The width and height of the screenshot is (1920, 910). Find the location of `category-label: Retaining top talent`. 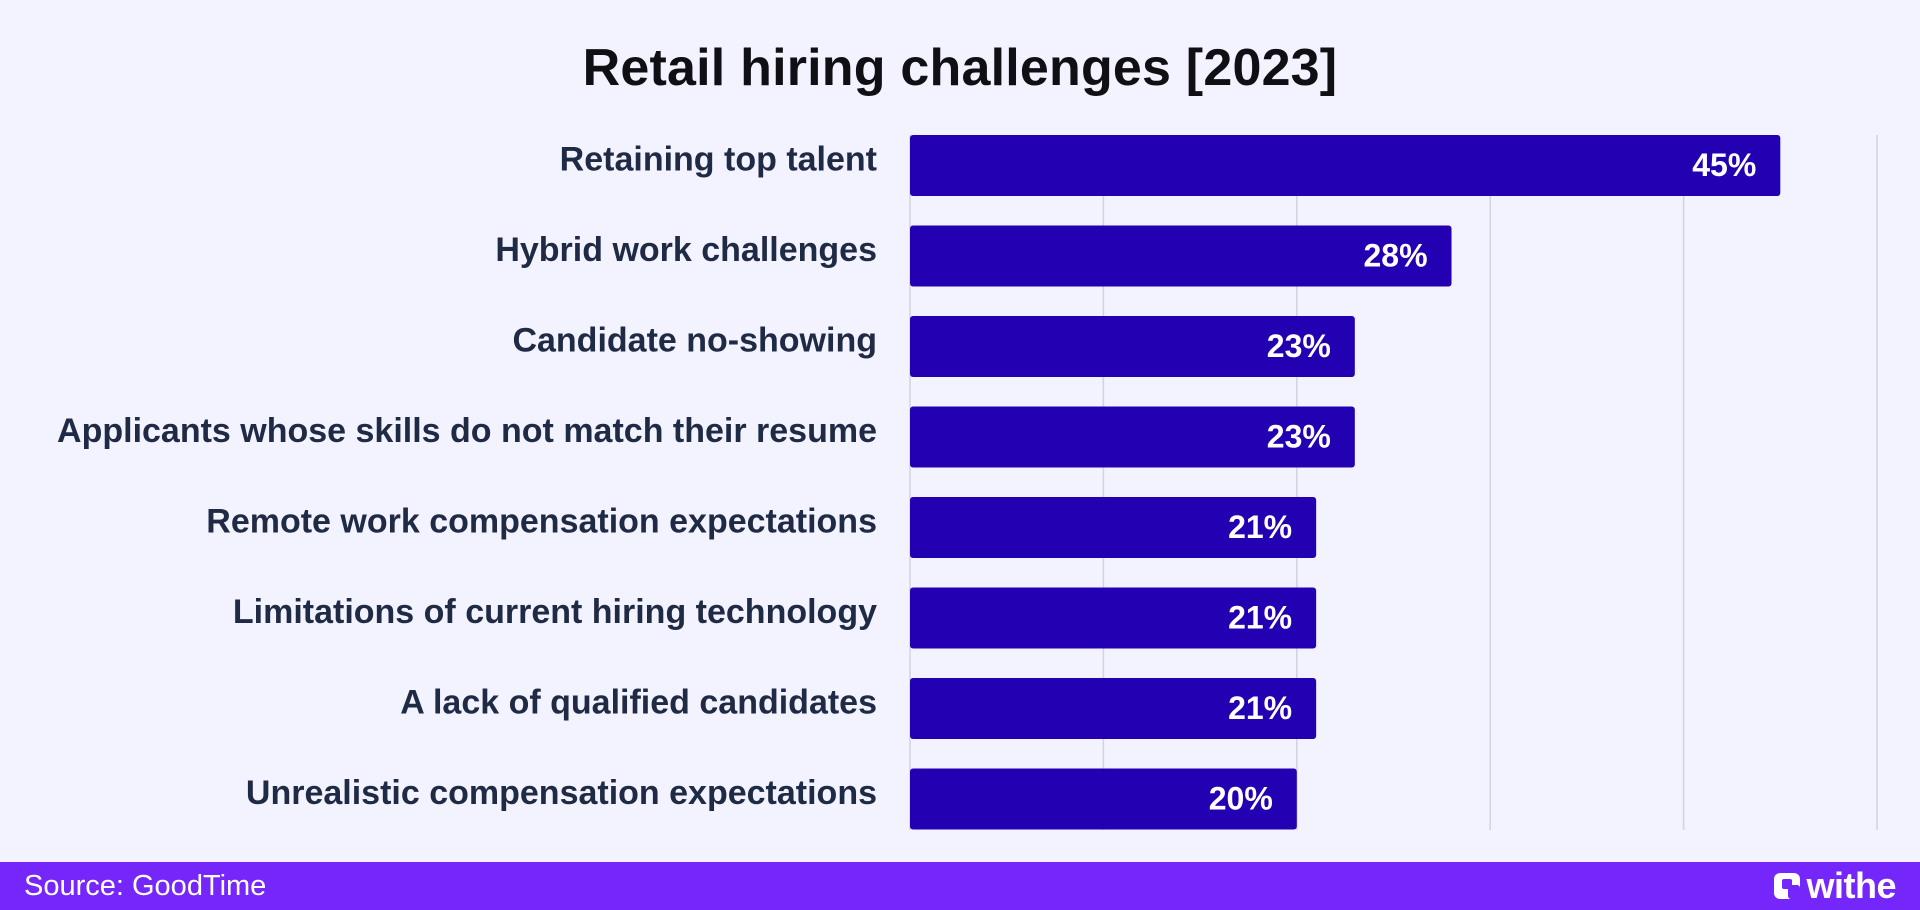

category-label: Retaining top talent is located at coordinates (718, 159).